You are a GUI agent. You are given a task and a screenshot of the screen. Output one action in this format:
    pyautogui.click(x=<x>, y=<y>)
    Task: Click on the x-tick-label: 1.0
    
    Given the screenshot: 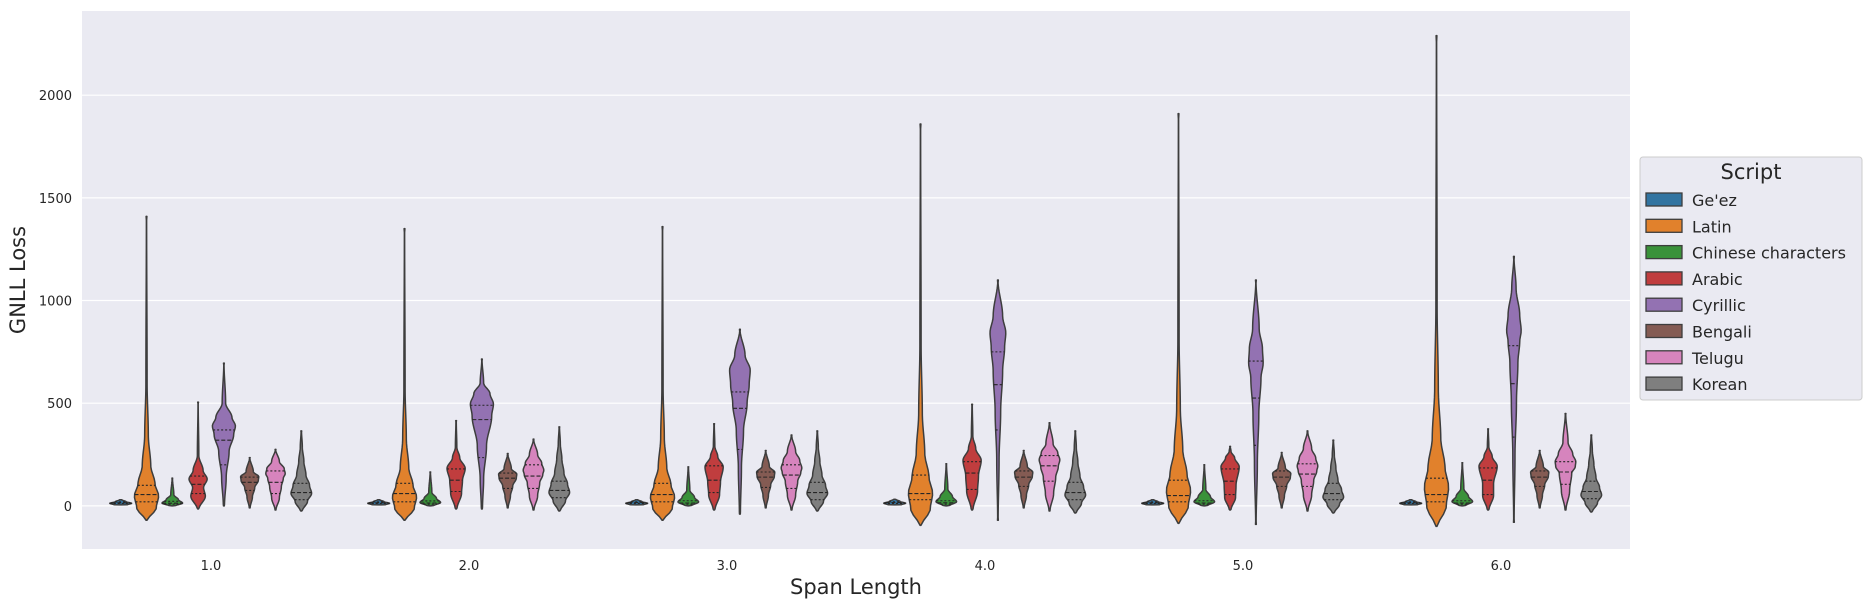 What is the action you would take?
    pyautogui.click(x=211, y=566)
    